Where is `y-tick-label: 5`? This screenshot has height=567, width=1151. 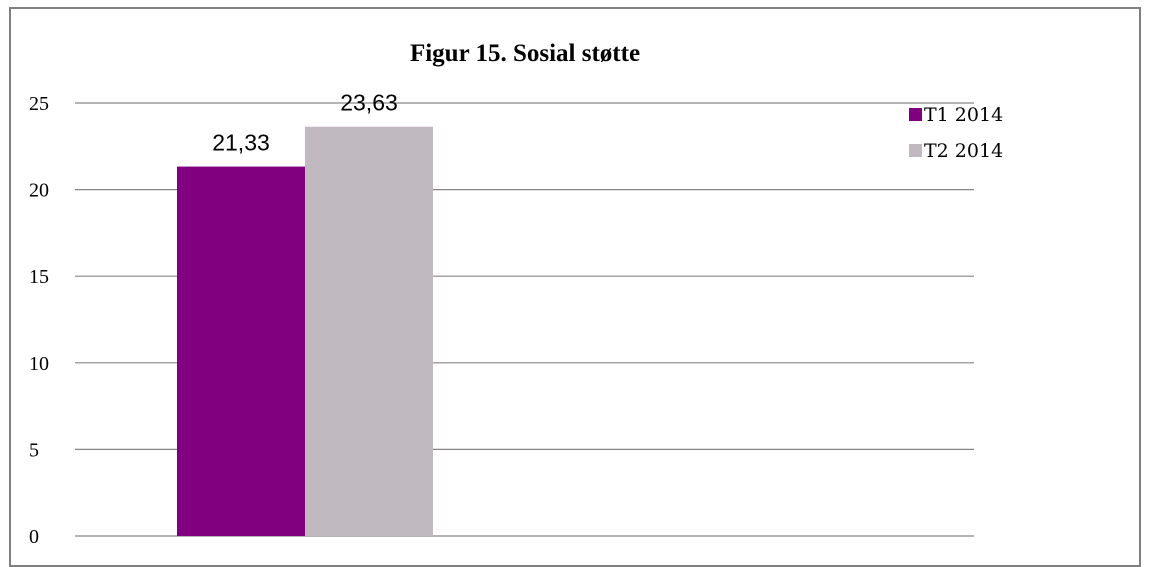 y-tick-label: 5 is located at coordinates (34, 450).